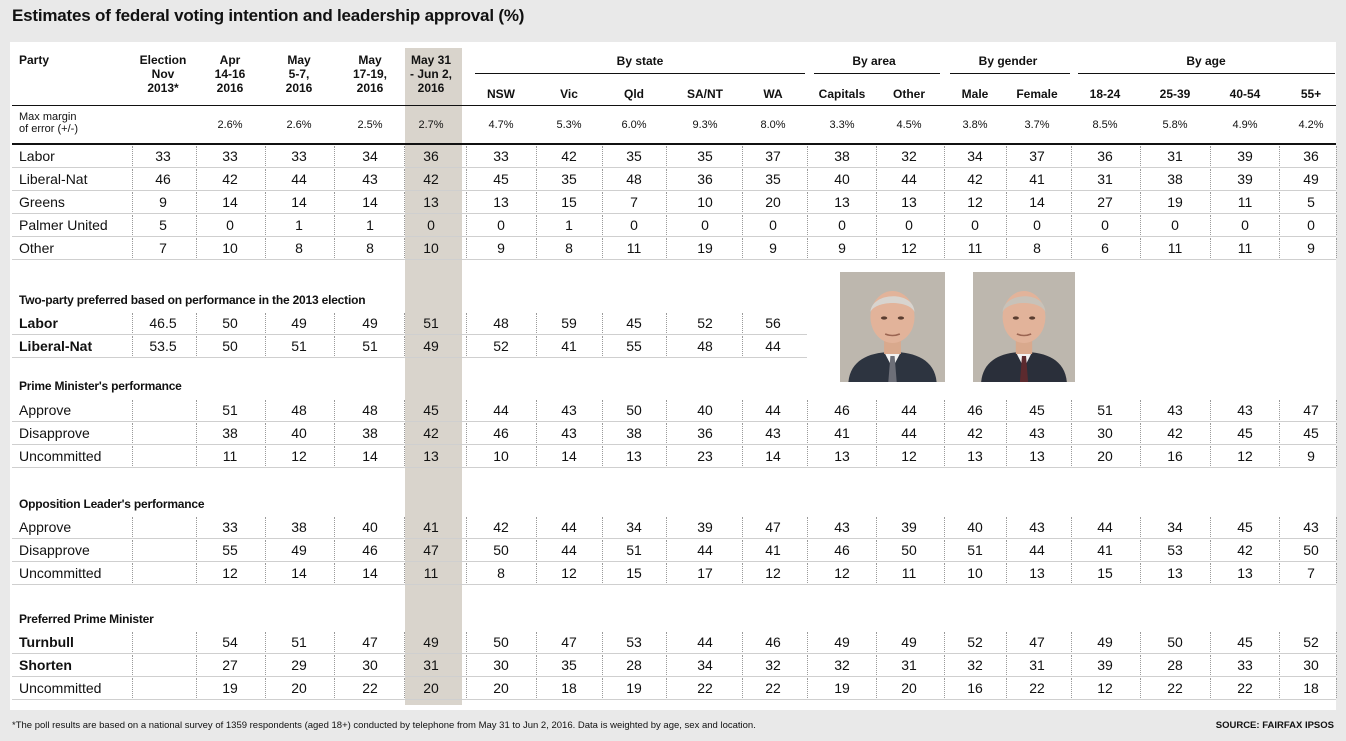 Image resolution: width=1346 pixels, height=741 pixels. I want to click on cell-value: 0, so click(634, 225).